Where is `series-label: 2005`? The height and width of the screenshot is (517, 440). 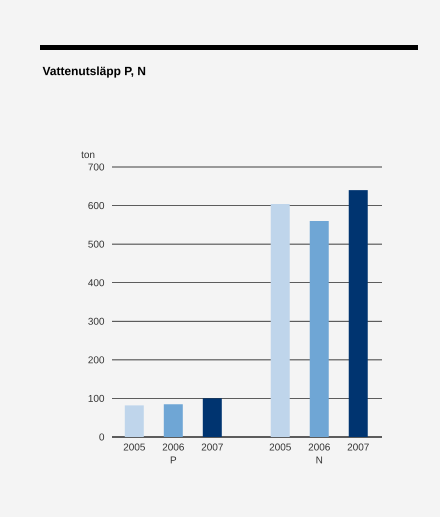 series-label: 2005 is located at coordinates (134, 447).